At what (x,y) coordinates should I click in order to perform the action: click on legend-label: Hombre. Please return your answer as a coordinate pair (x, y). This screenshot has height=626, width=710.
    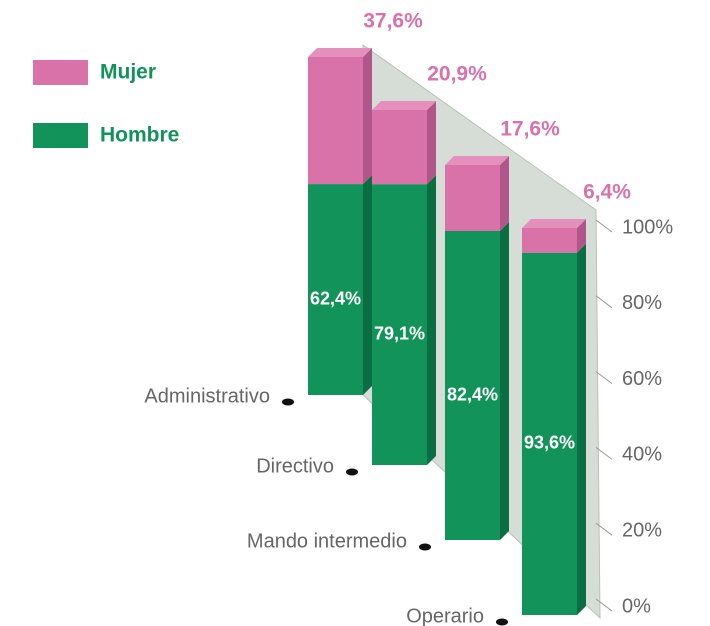
    Looking at the image, I should click on (139, 135).